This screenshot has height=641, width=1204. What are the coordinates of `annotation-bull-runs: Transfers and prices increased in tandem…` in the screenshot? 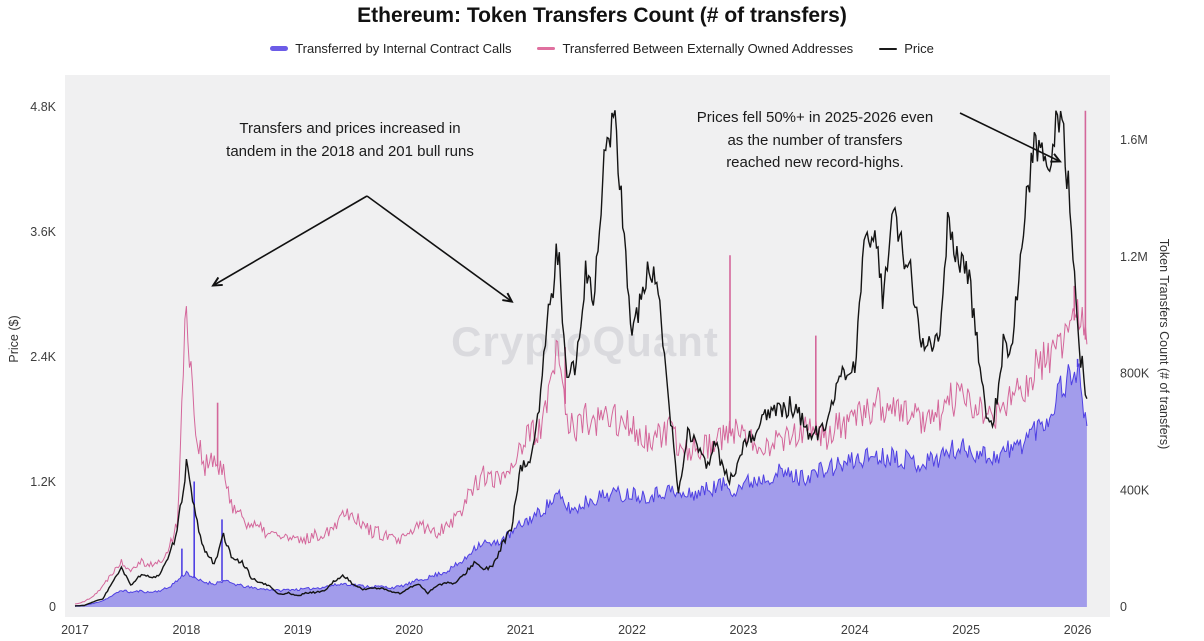 It's located at (350, 140).